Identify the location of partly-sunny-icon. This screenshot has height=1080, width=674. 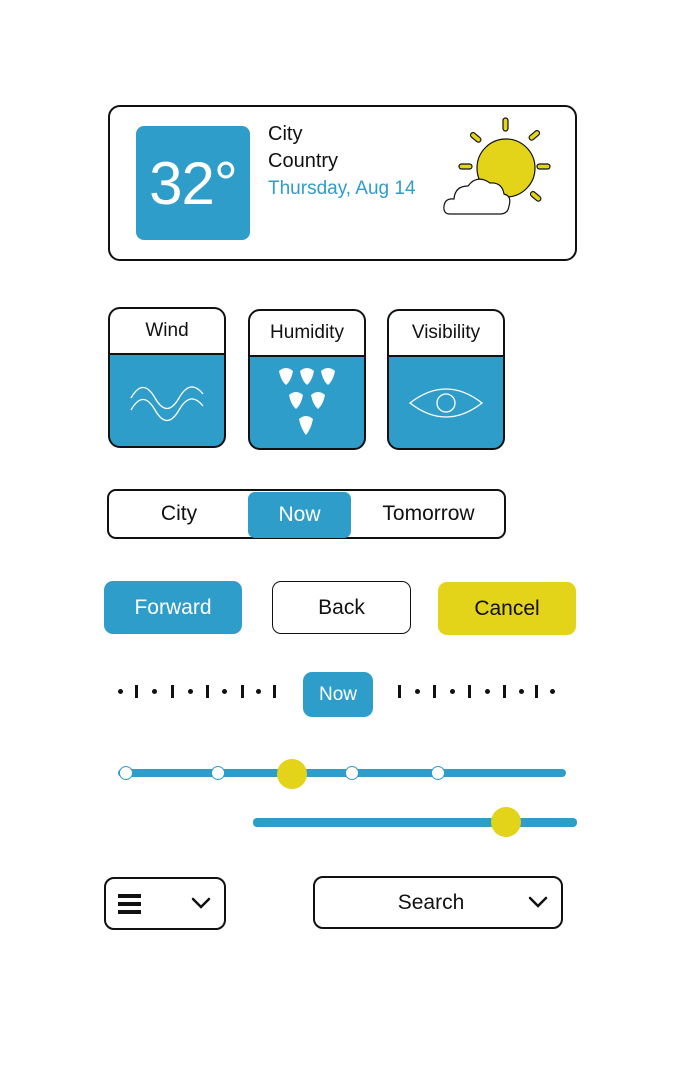
(499, 166).